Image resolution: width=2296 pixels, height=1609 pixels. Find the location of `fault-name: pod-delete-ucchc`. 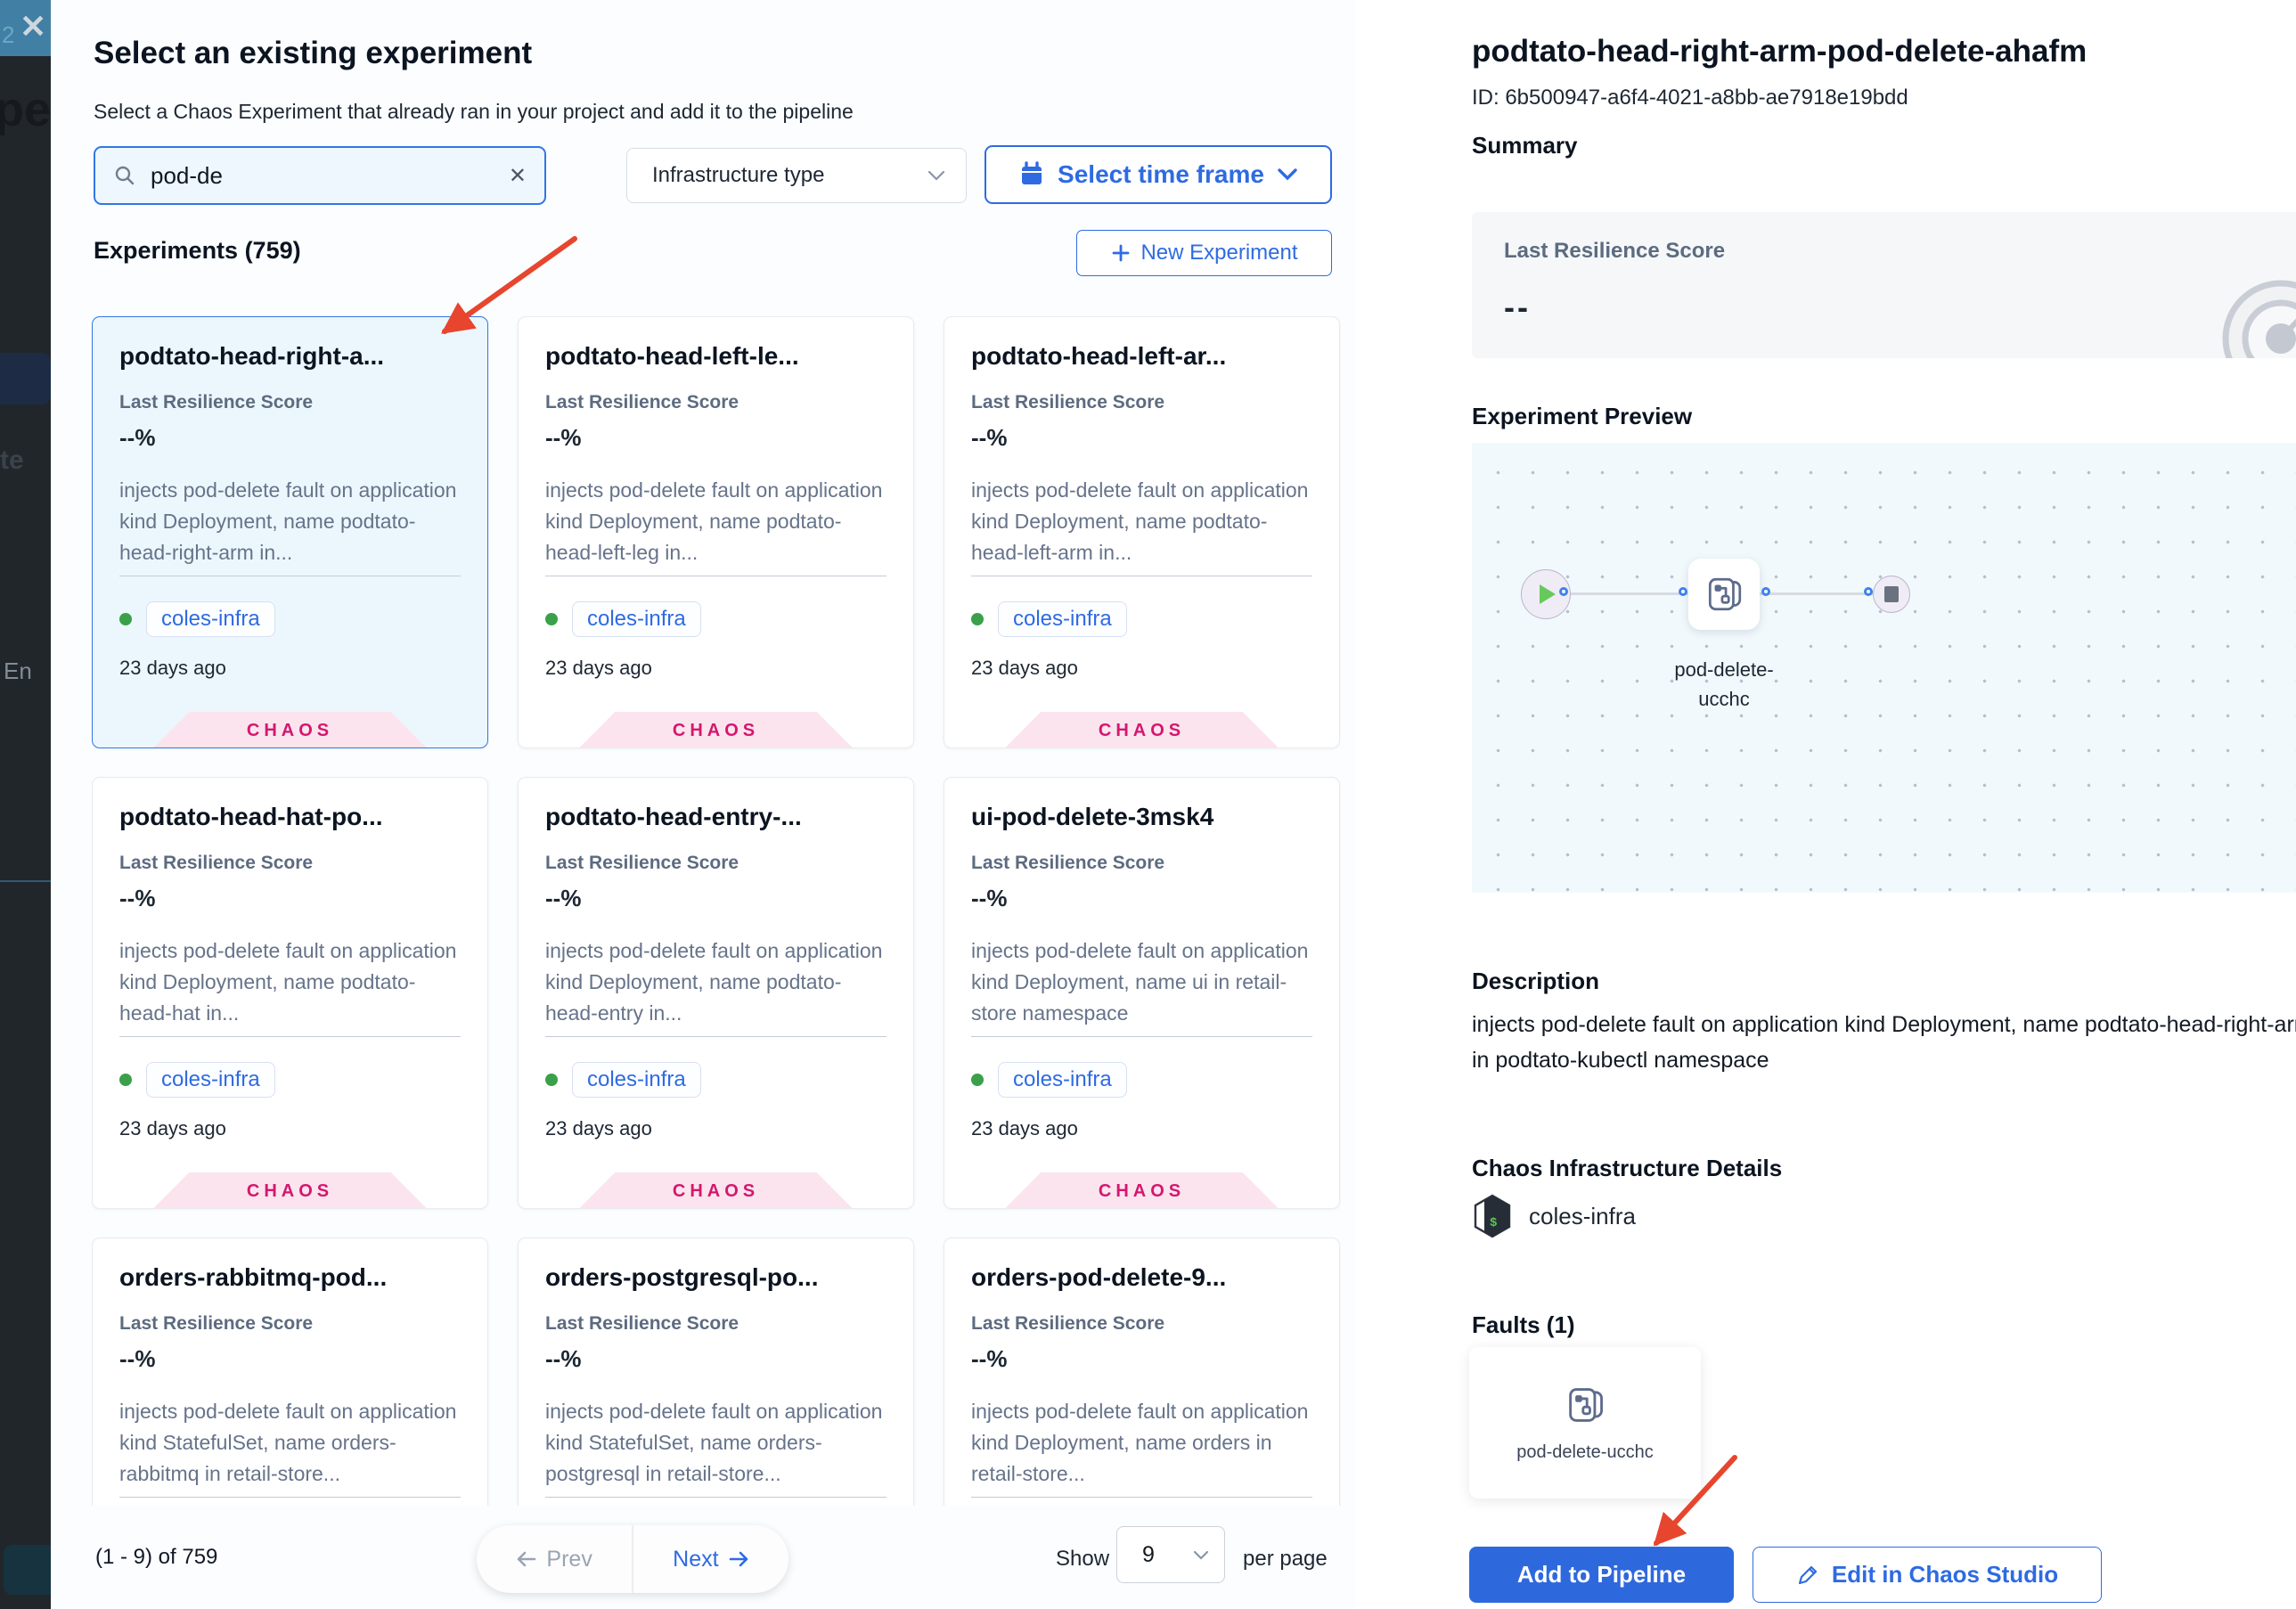

fault-name: pod-delete-ucchc is located at coordinates (1585, 1452).